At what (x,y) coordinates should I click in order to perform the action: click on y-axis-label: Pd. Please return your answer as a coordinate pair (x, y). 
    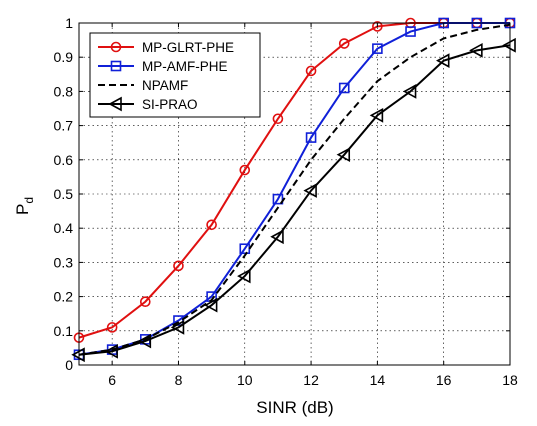
    Looking at the image, I should click on (24, 206).